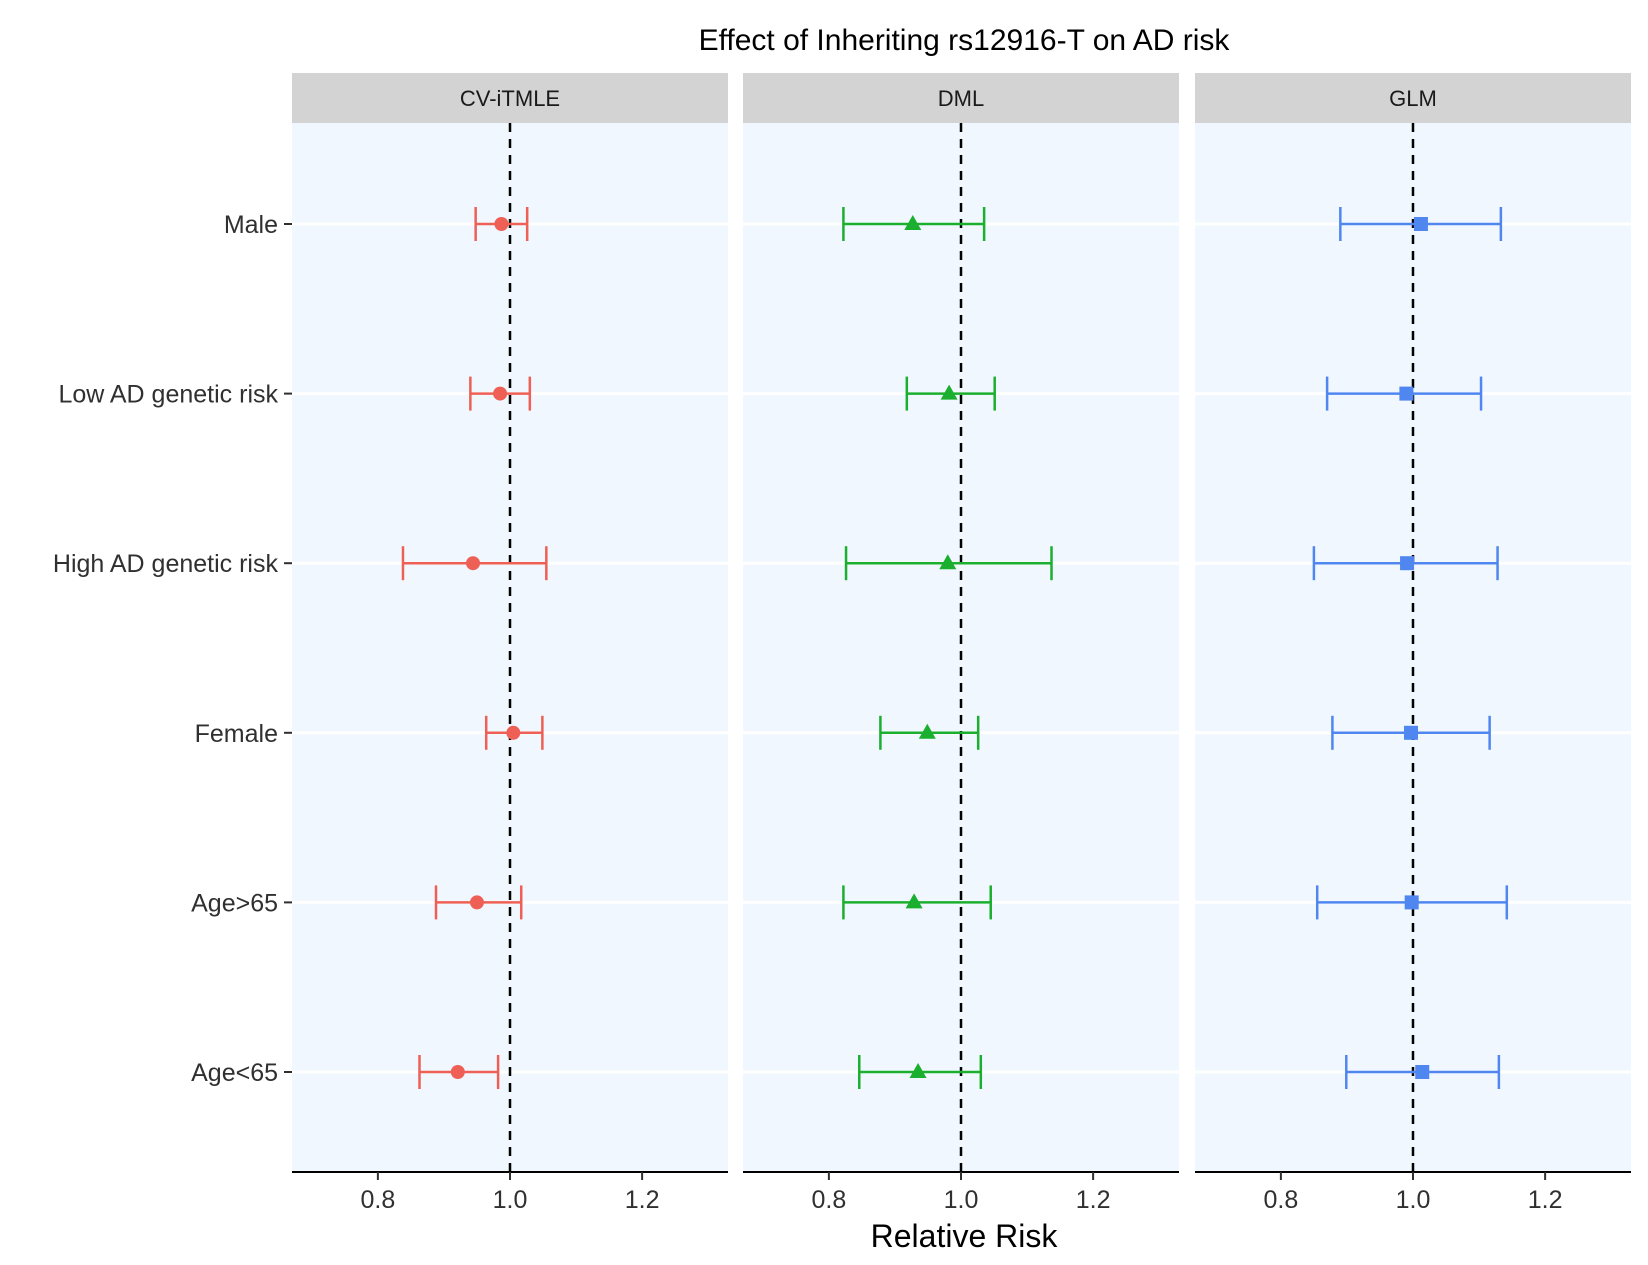  I want to click on y-tick-label-male: Male, so click(251, 225).